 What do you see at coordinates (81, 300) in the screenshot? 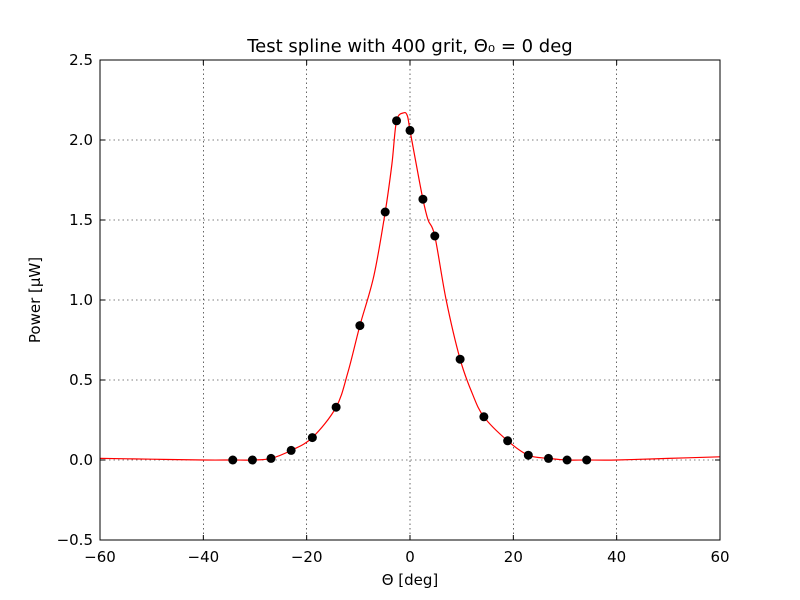
I see `y-tick-label: 1.0` at bounding box center [81, 300].